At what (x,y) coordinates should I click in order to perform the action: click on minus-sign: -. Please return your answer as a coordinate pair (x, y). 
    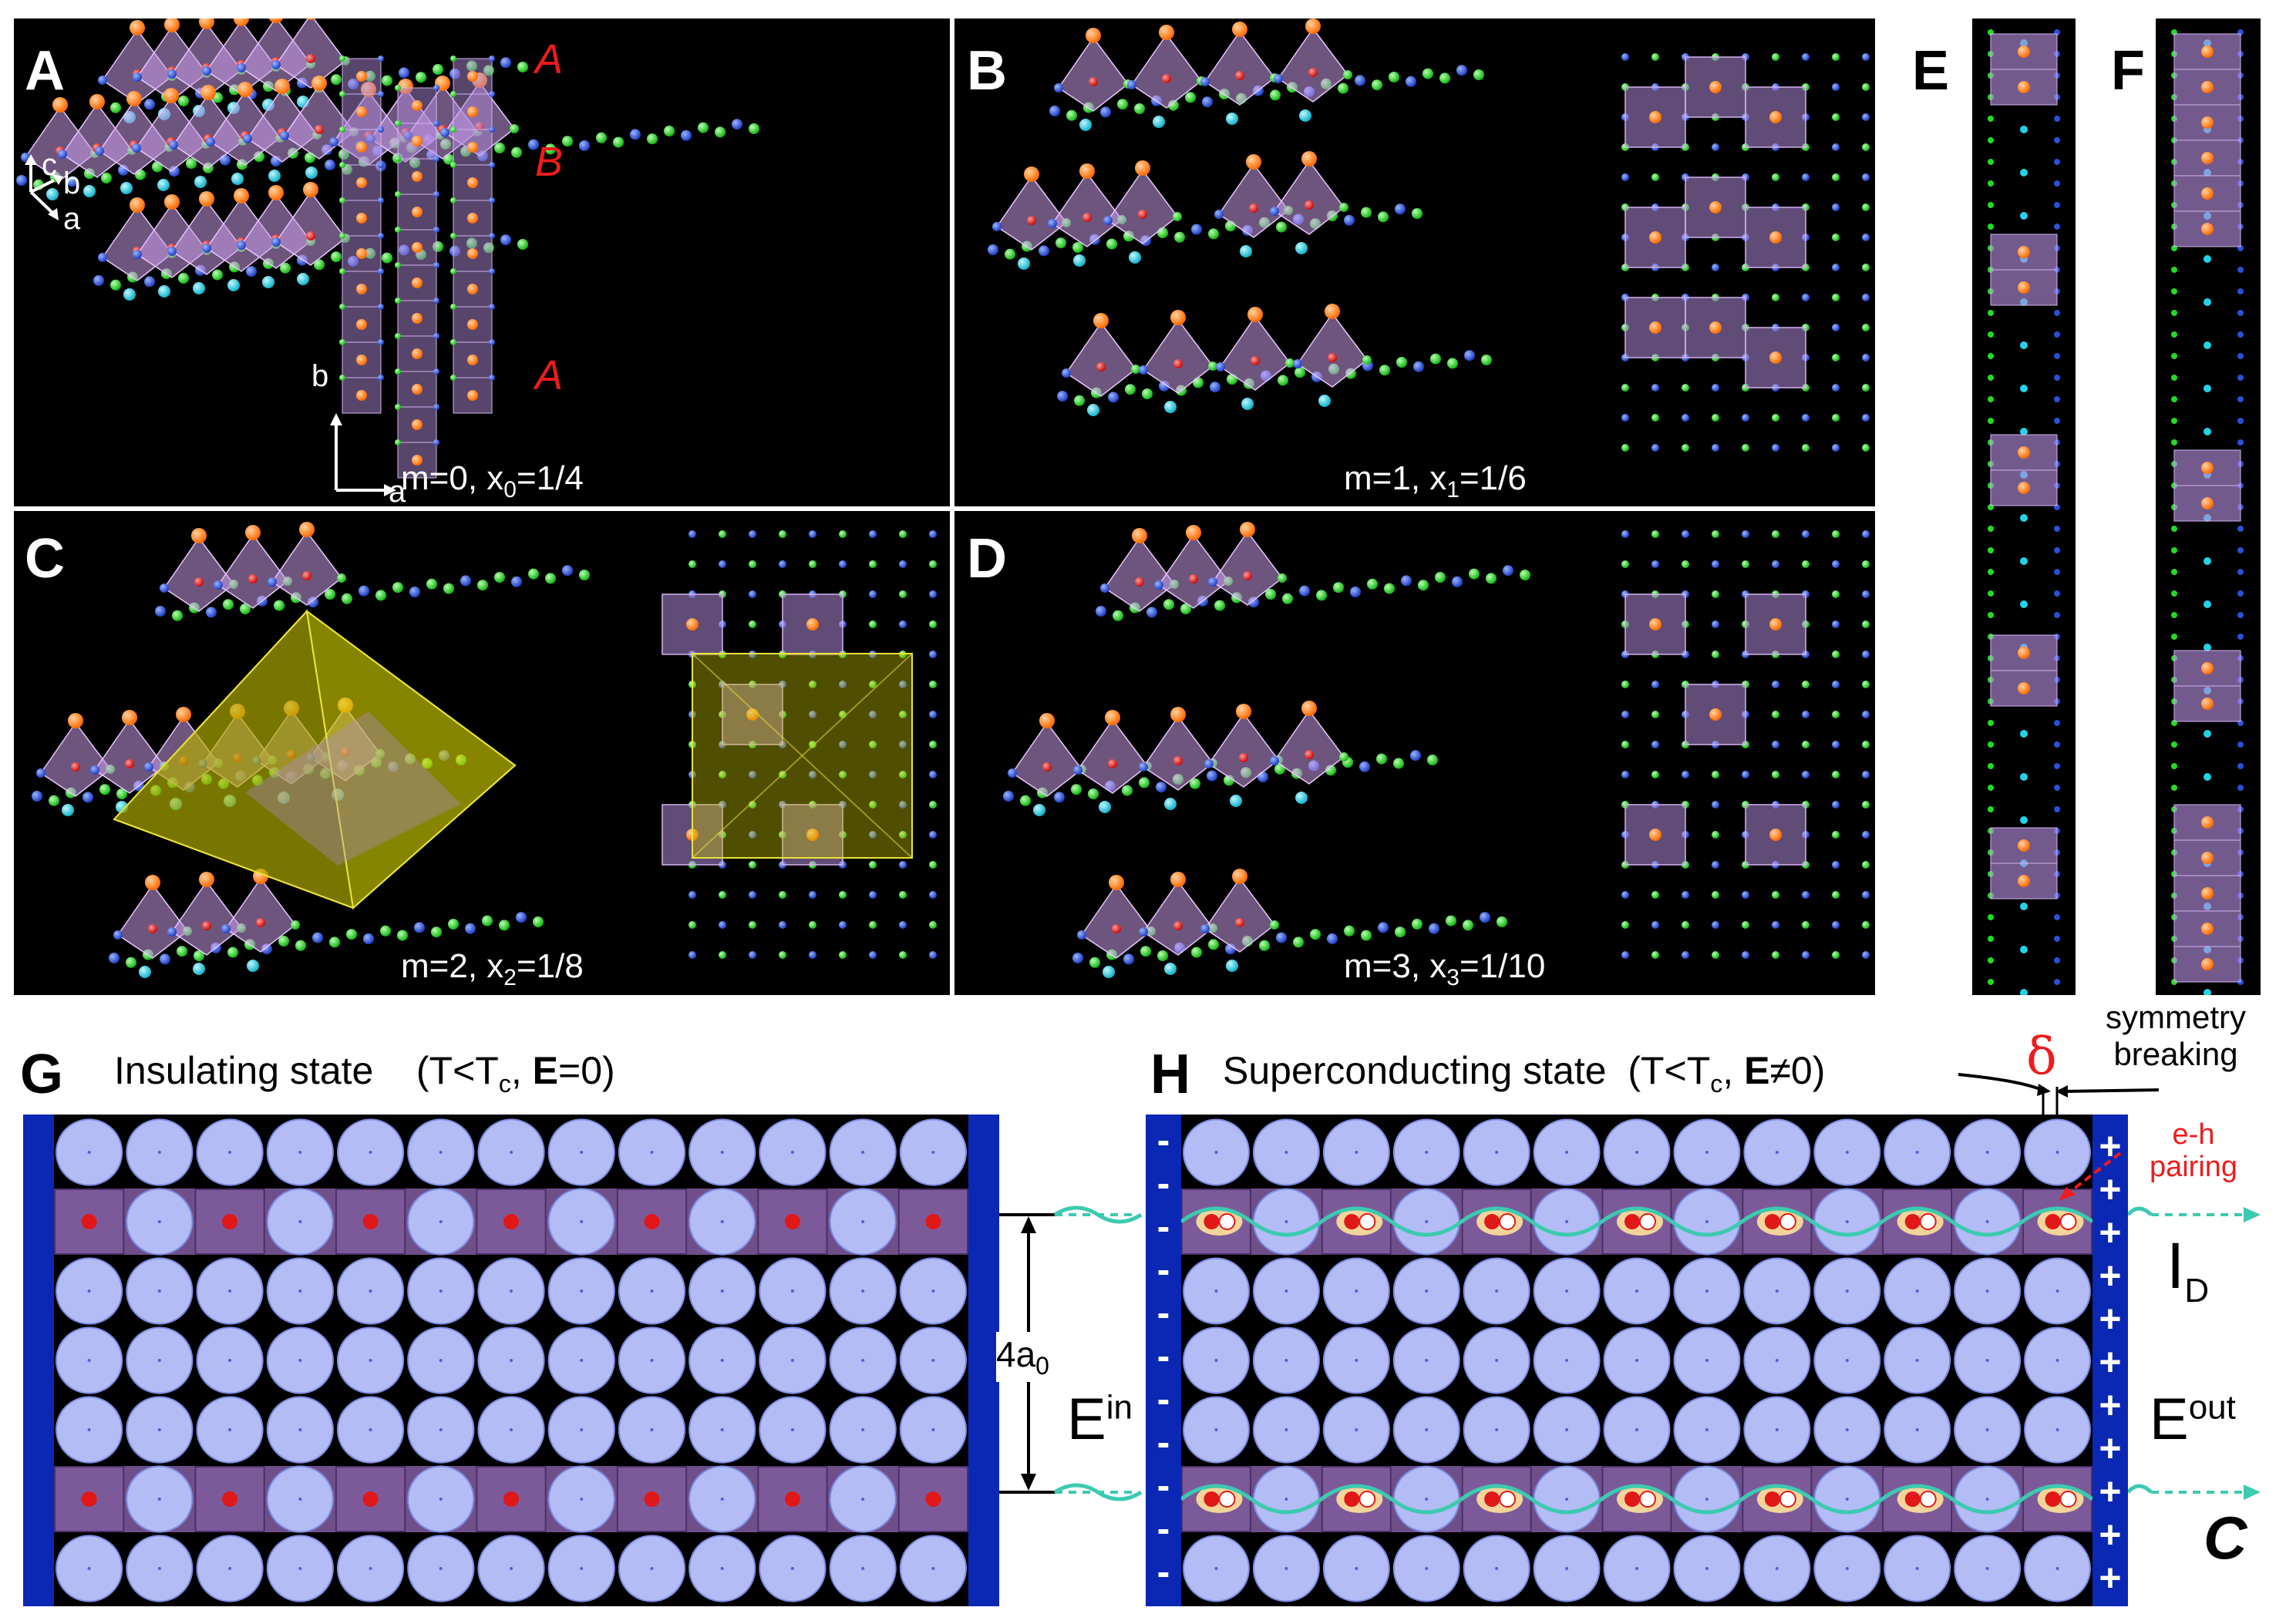
    Looking at the image, I should click on (1163, 1183).